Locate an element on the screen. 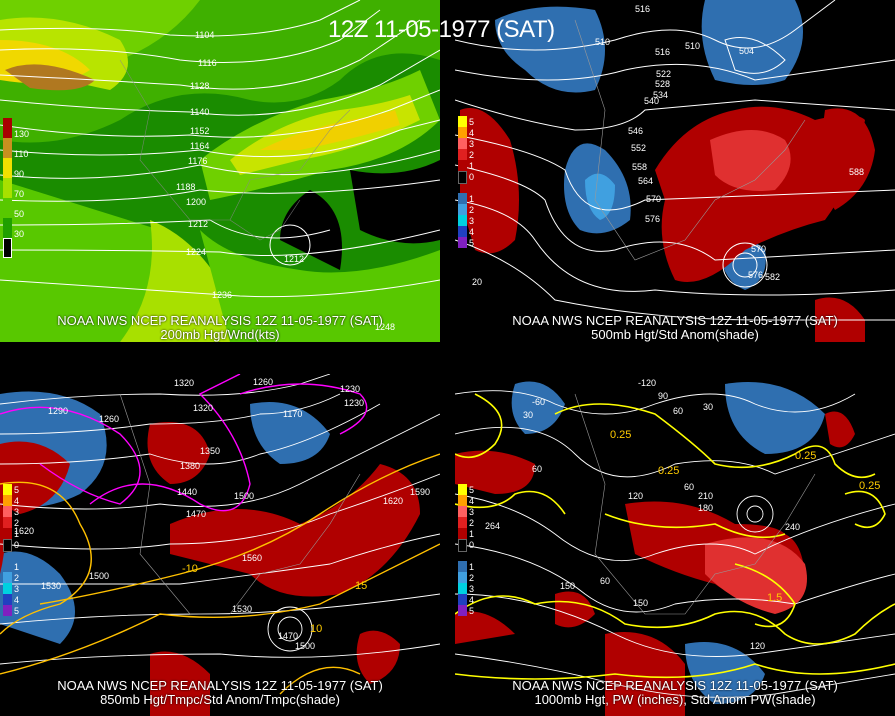  svg-text: 1164 is located at coordinates (199, 146).